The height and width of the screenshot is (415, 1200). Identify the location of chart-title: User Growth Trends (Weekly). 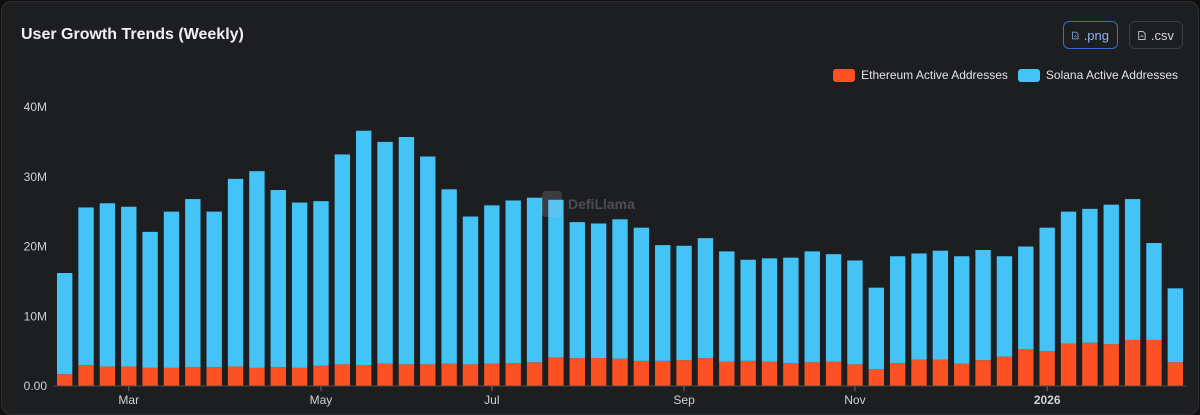
(132, 34).